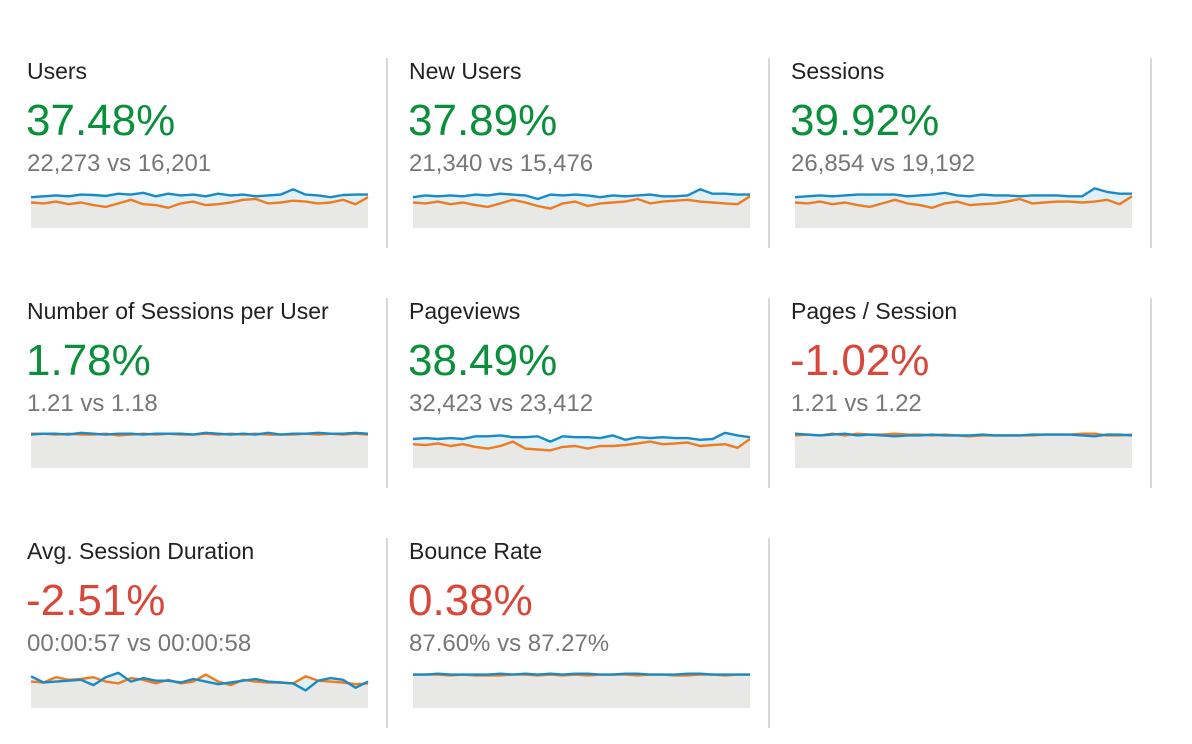 Image resolution: width=1192 pixels, height=744 pixels. I want to click on metric-label: Sessions, so click(838, 71).